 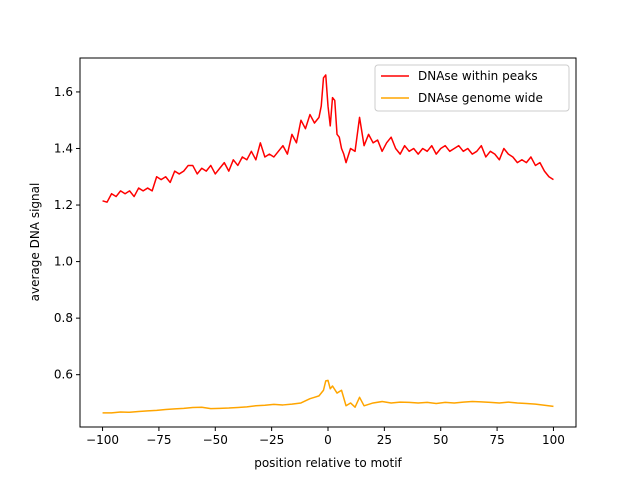 I want to click on y-axis: 0.6 0.8 1.0 1.2 1.4 1.6, so click(x=67, y=233).